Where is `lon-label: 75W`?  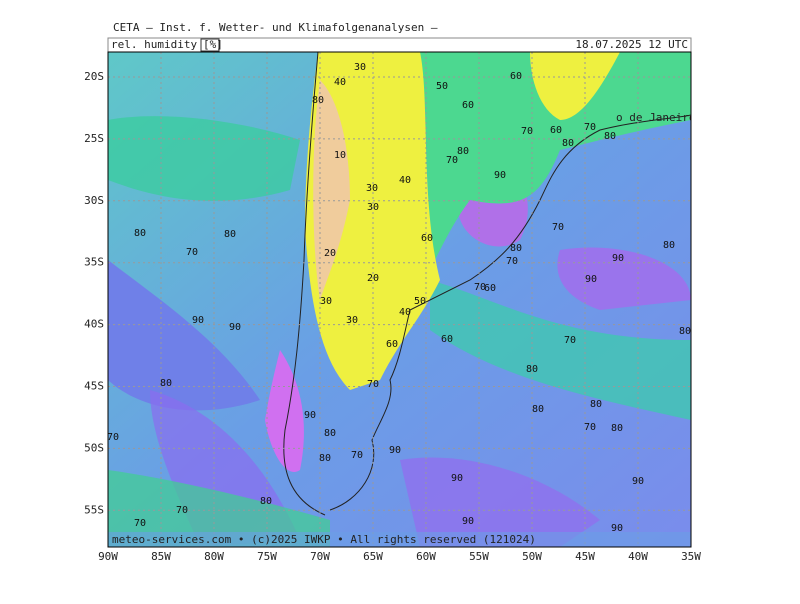
lon-label: 75W is located at coordinates (267, 556).